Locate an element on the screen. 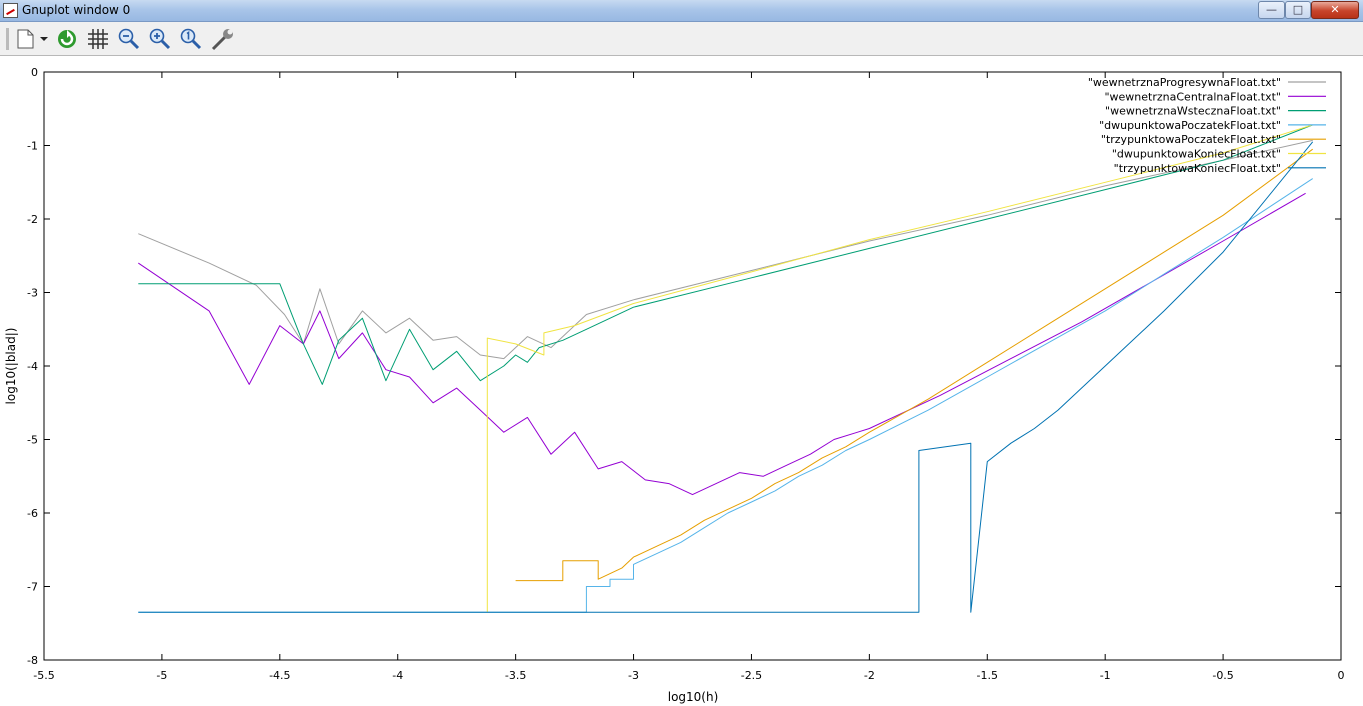 The width and height of the screenshot is (1363, 706). x-tick-label: -5 is located at coordinates (161, 675).